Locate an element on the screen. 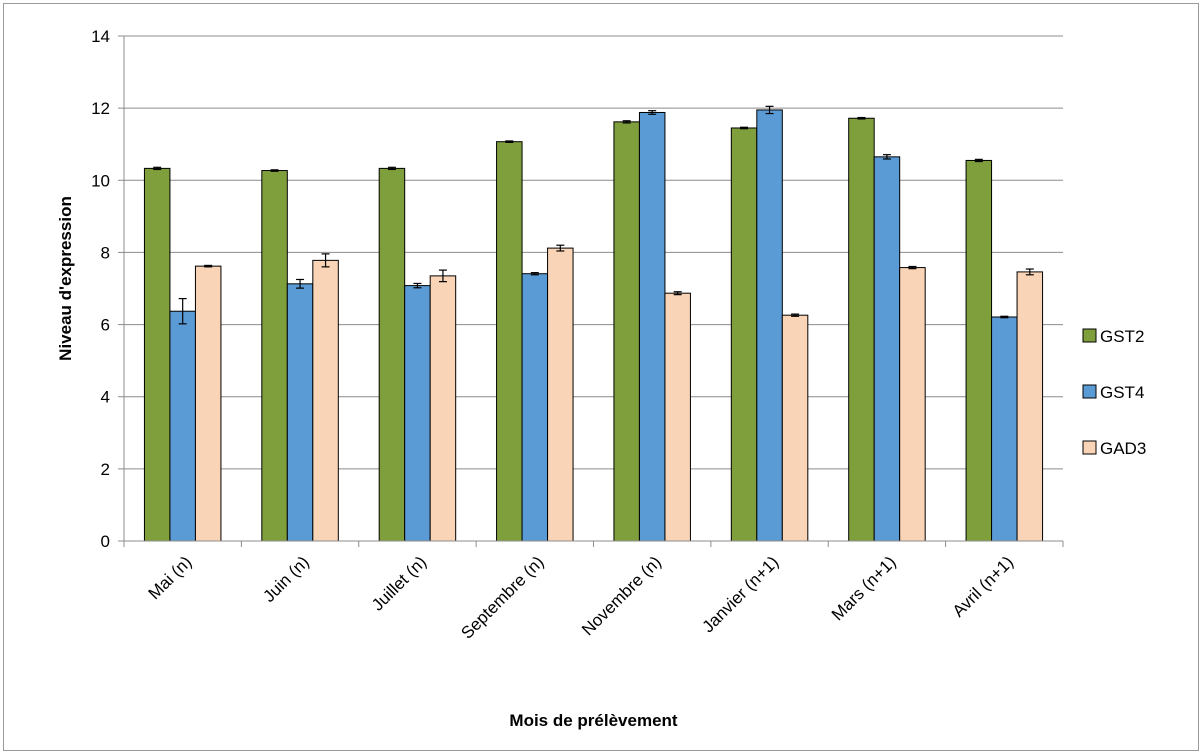  legend-label-gad3: GAD3 is located at coordinates (1123, 448).